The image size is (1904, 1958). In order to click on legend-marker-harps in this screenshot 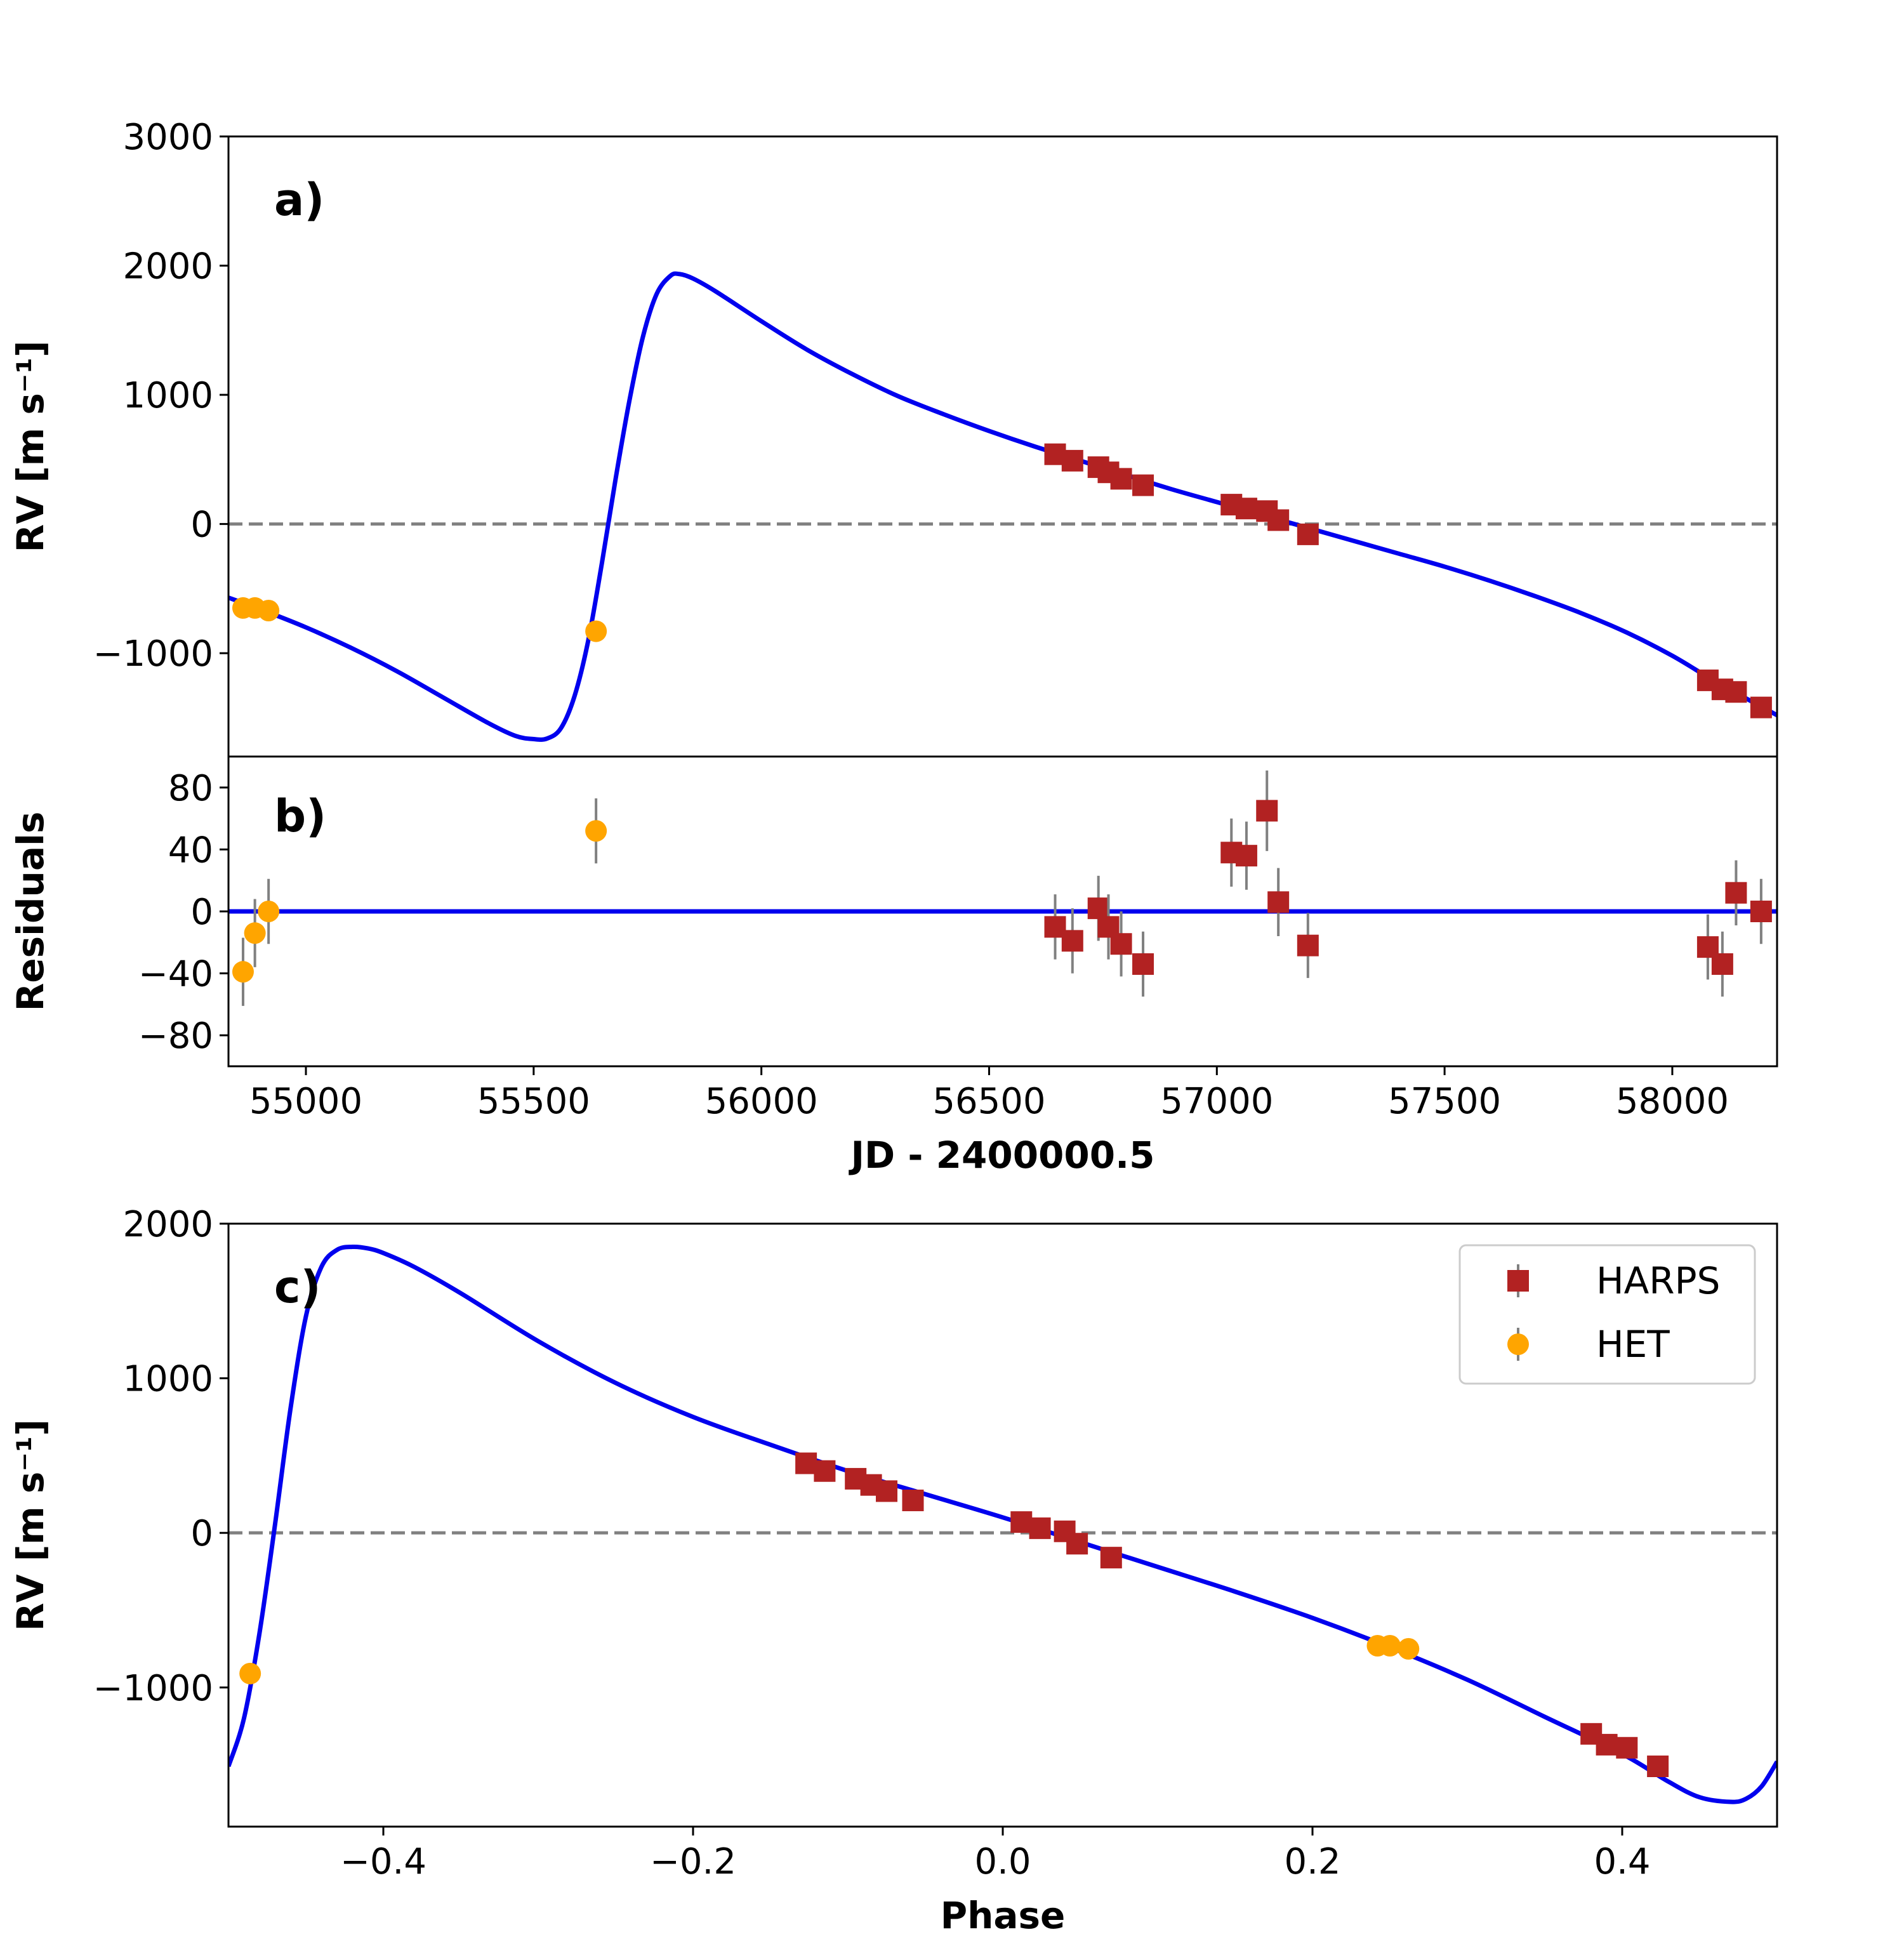, I will do `click(1518, 1281)`.